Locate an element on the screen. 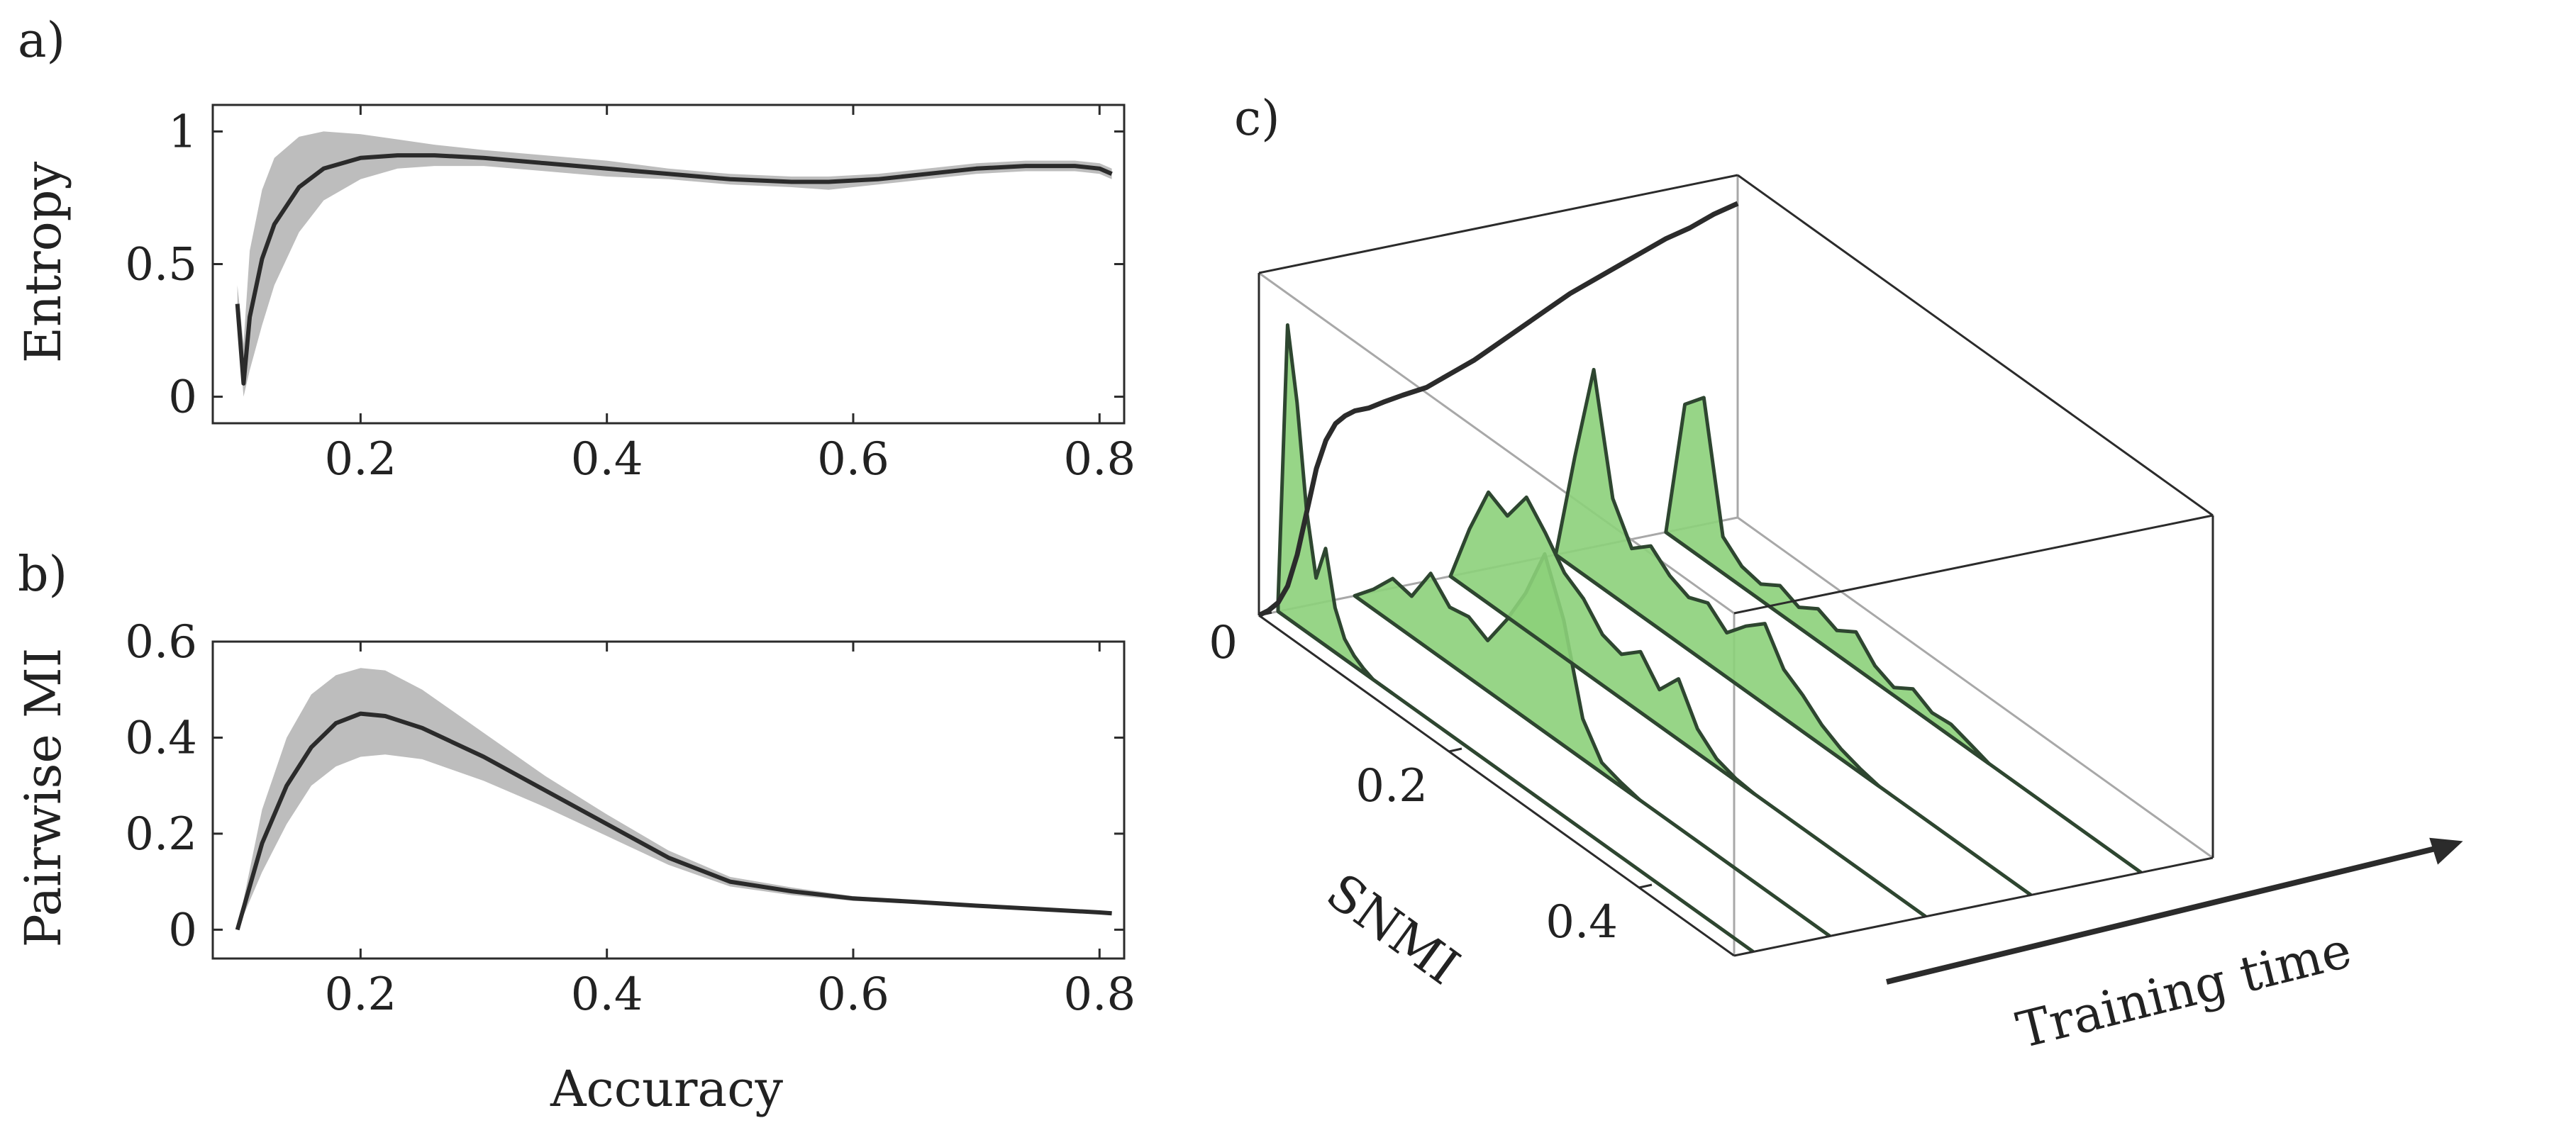 The image size is (2576, 1140). panel-a-label: a) is located at coordinates (41, 41).